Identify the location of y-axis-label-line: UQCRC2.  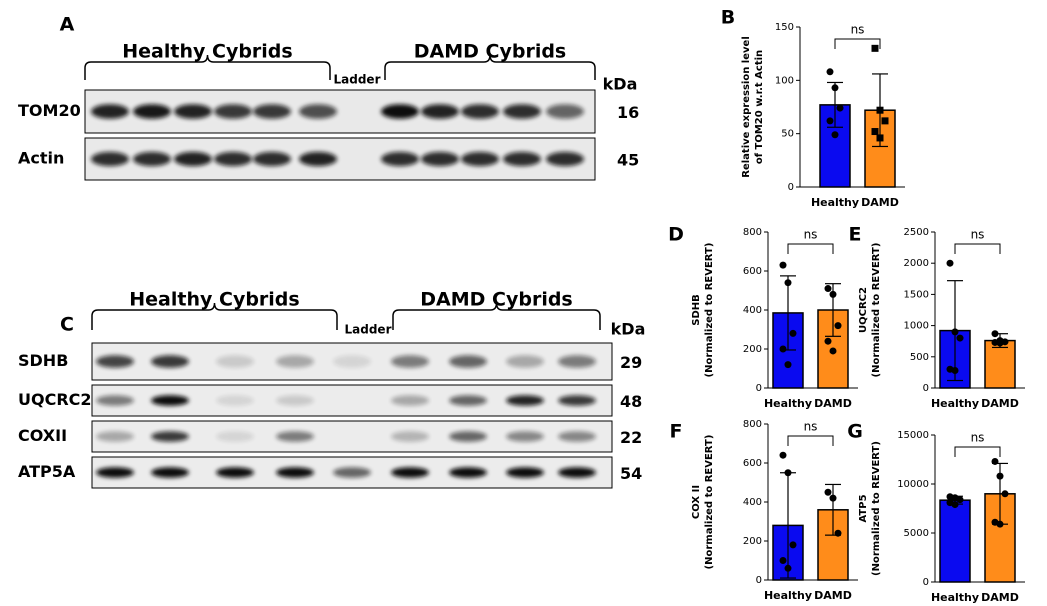
(863, 310).